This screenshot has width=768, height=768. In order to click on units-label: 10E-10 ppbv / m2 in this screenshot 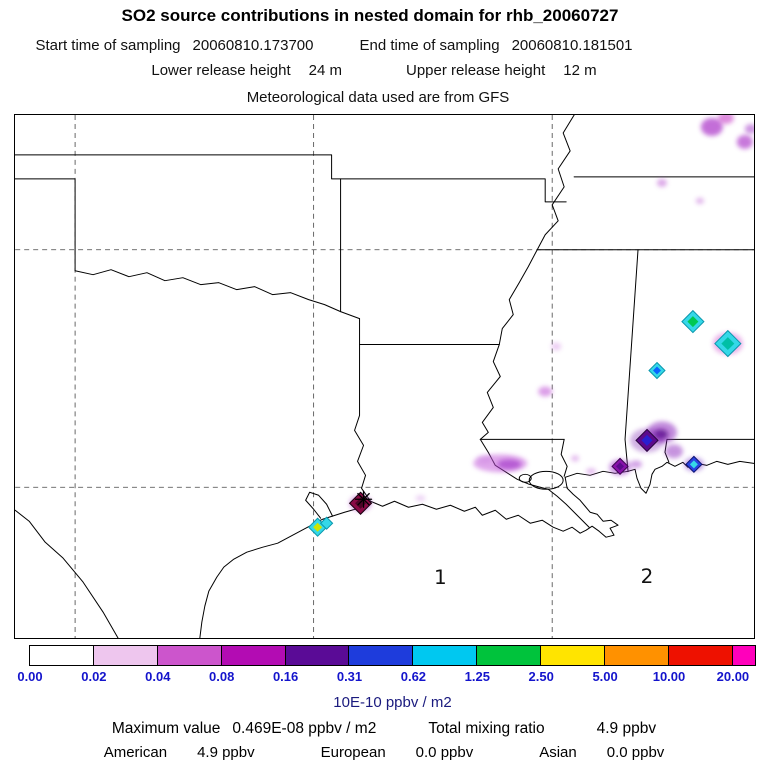, I will do `click(392, 702)`.